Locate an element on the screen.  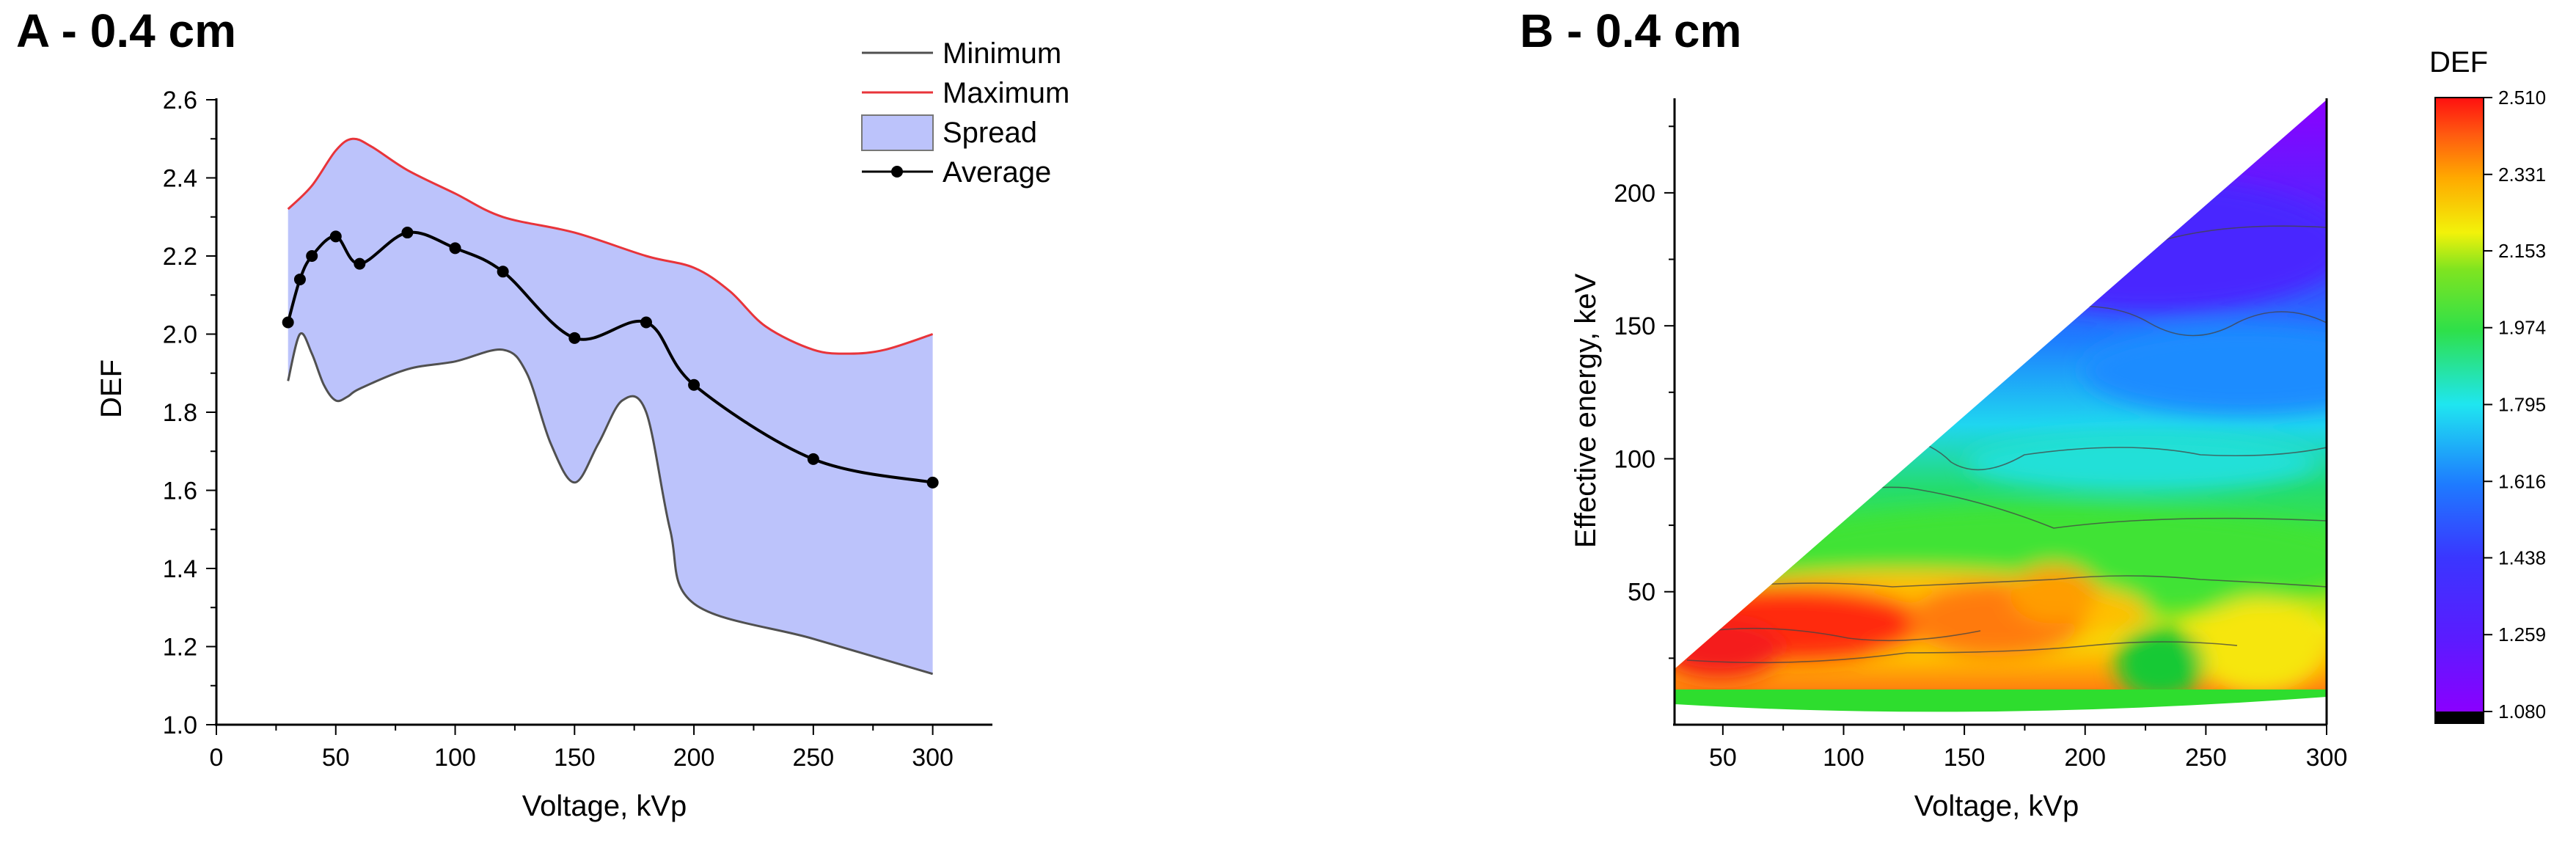
legend-item-average: Average is located at coordinates (956, 172).